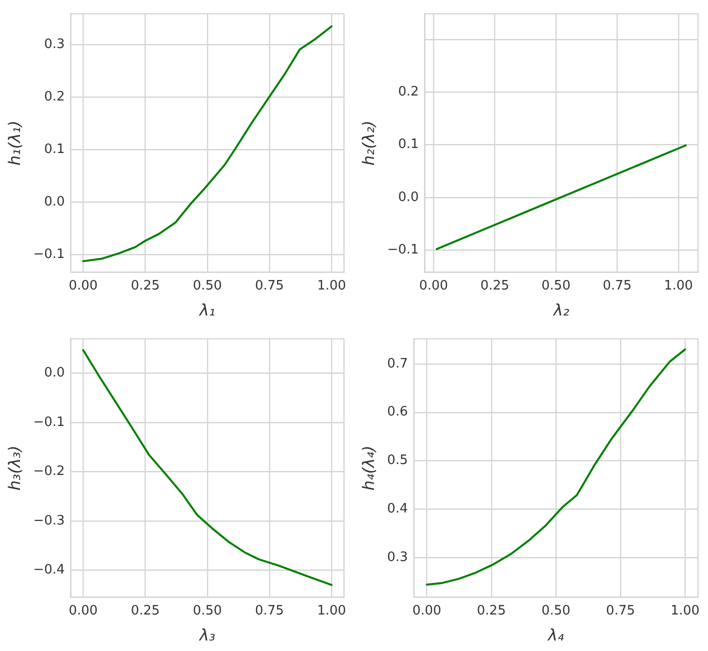 Image resolution: width=708 pixels, height=651 pixels. What do you see at coordinates (555, 635) in the screenshot?
I see `x-axis-title: λ₄` at bounding box center [555, 635].